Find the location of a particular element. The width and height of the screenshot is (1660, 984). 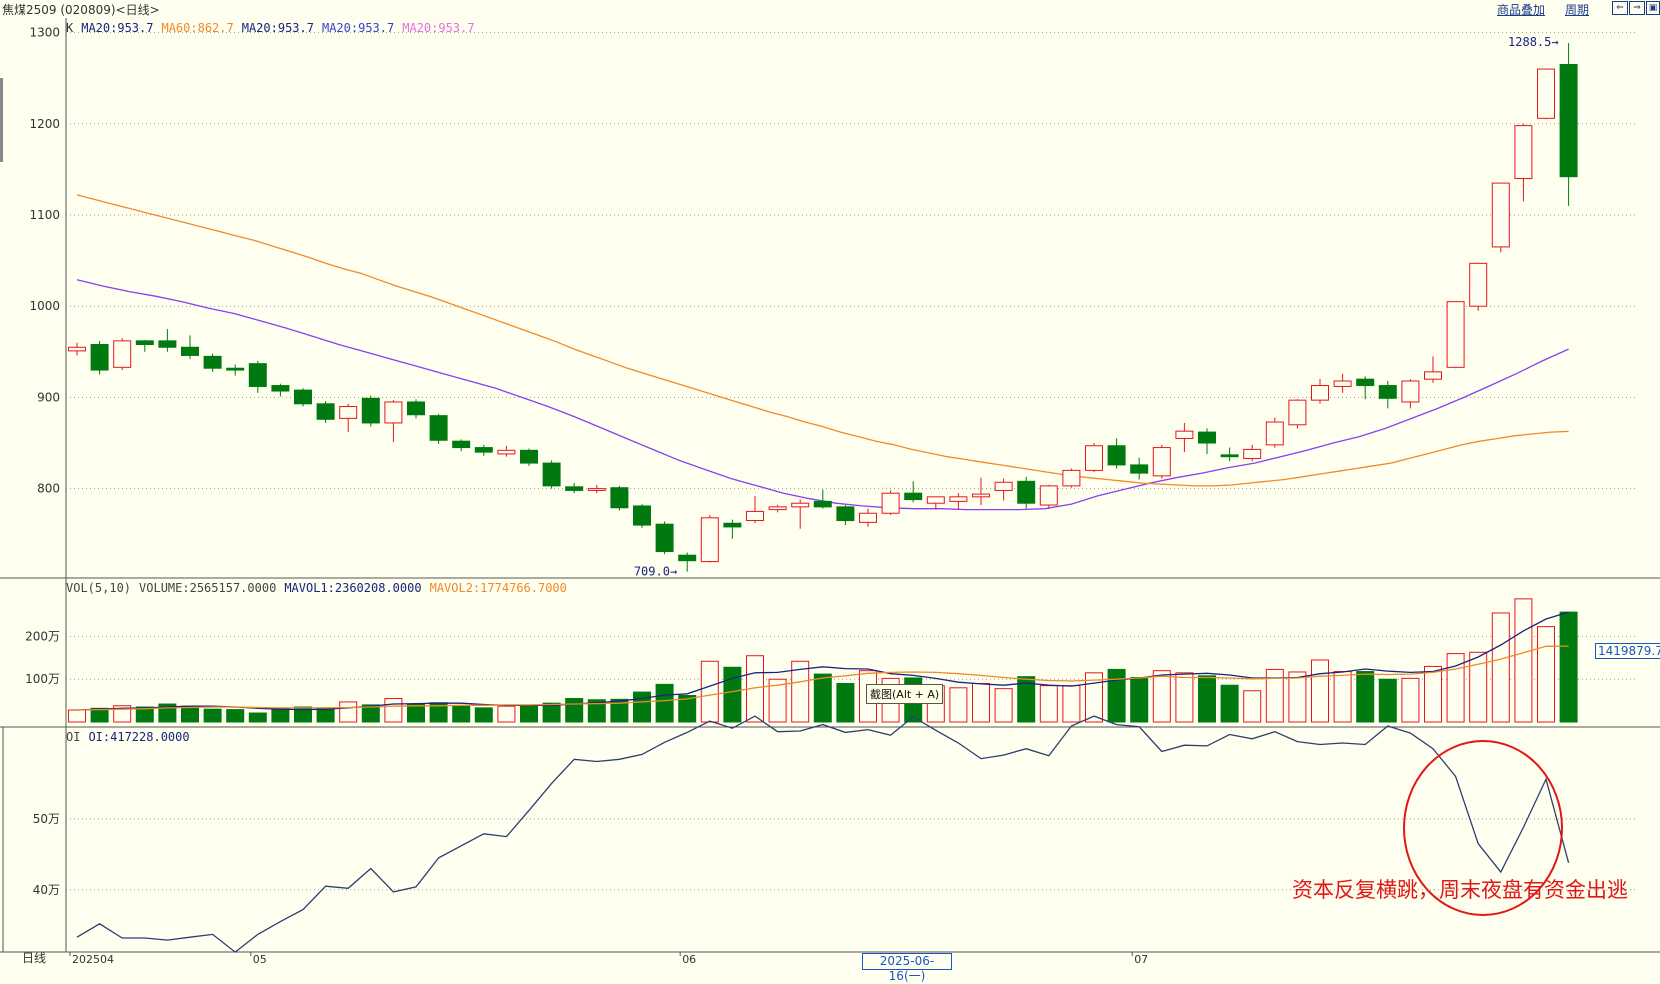

price-tick-label: 1200 is located at coordinates (44, 124).